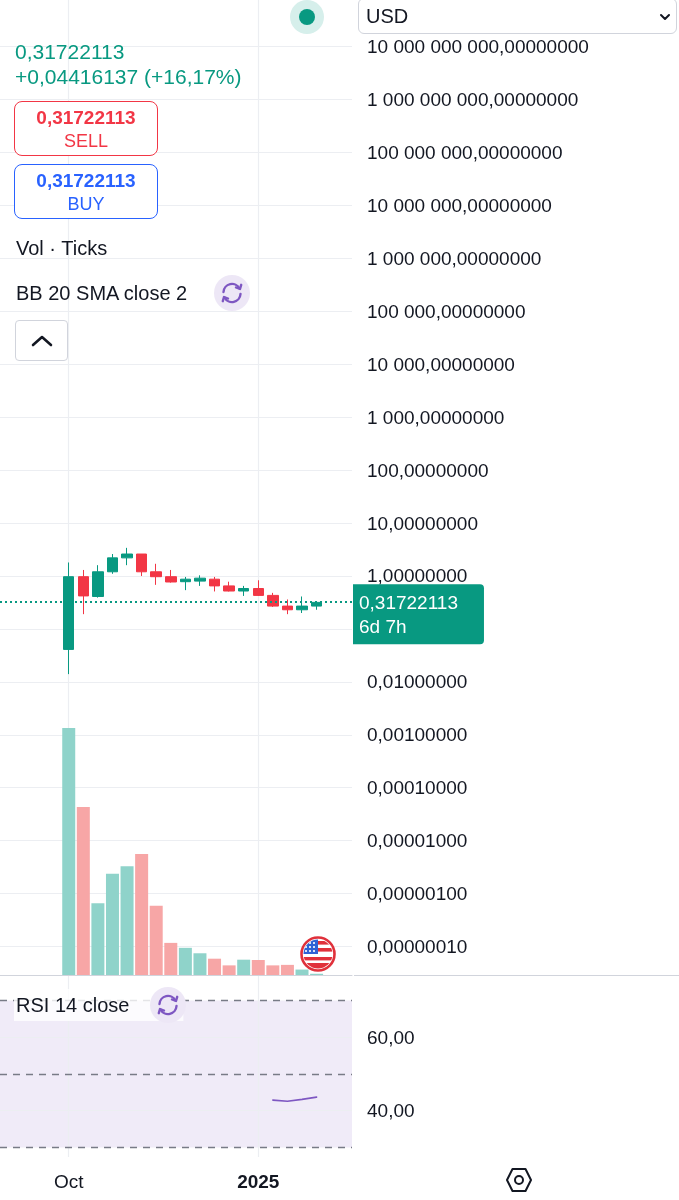 Image resolution: width=679 pixels, height=1200 pixels. Describe the element at coordinates (69, 1181) in the screenshot. I see `x-tick-label: Oct` at that location.